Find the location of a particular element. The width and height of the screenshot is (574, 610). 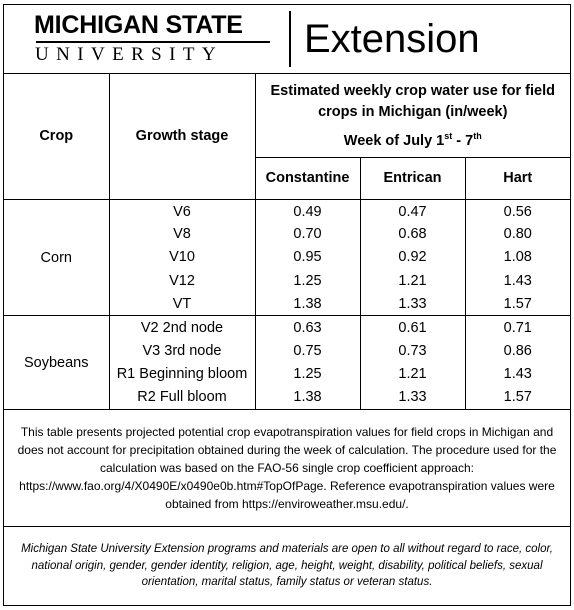

table-row: V12 1.25 1.21 1.43 is located at coordinates (287, 281).